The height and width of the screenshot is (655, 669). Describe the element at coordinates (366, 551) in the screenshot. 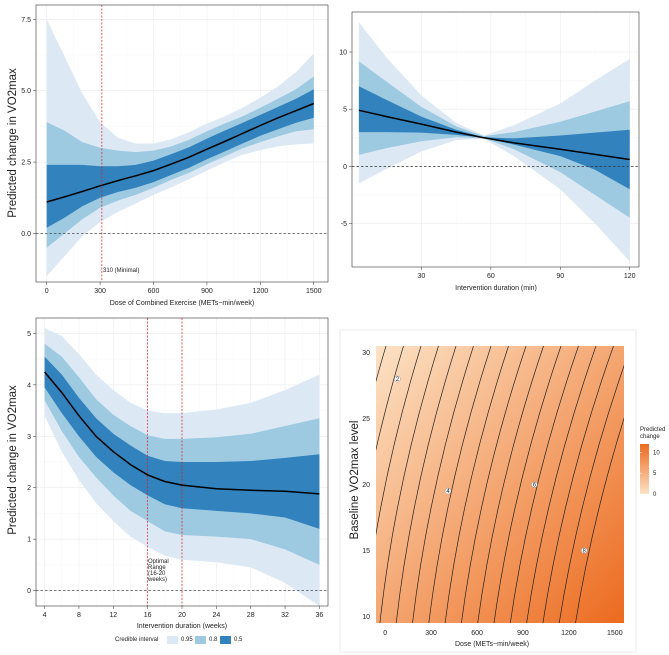

I see `heat-ytick-label: 15` at that location.